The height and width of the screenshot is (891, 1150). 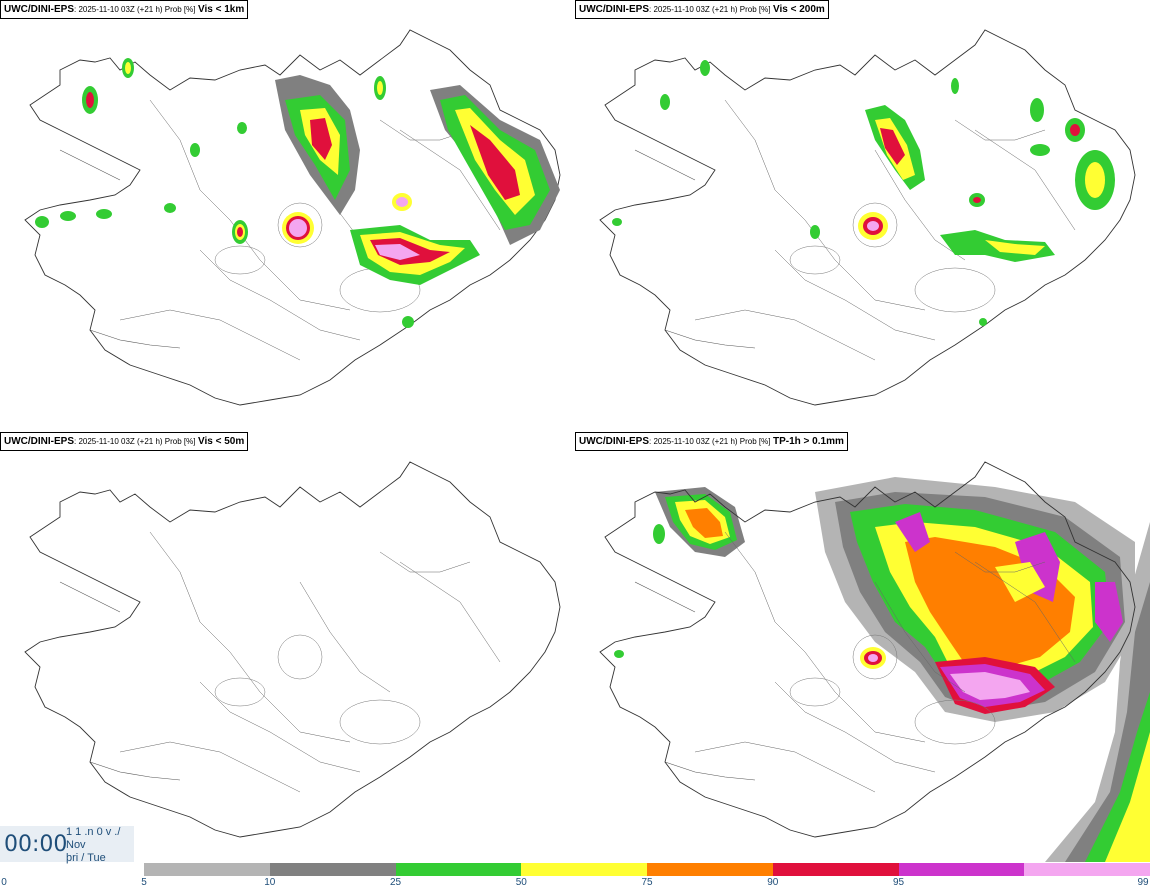 What do you see at coordinates (799, 9) in the screenshot?
I see `panel-variable: Vis < 200m` at bounding box center [799, 9].